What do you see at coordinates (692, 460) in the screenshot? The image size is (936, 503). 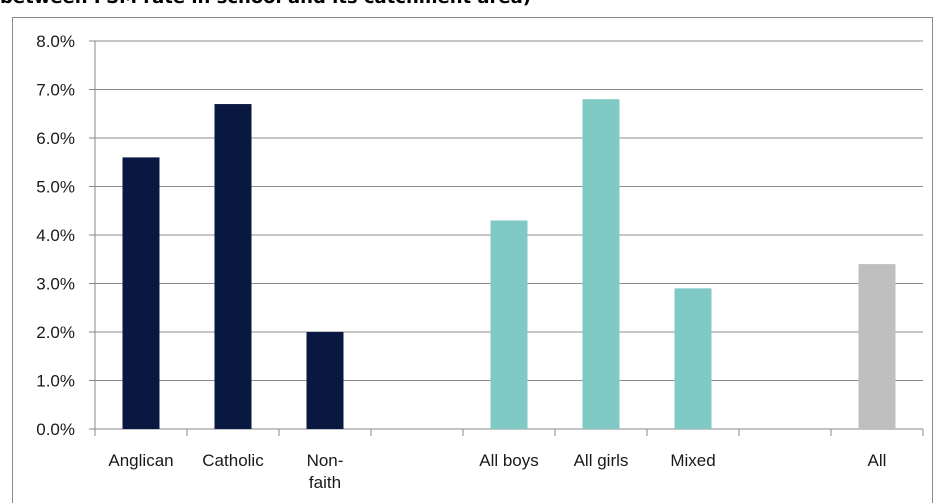 I see `x-category-label: Mixed` at bounding box center [692, 460].